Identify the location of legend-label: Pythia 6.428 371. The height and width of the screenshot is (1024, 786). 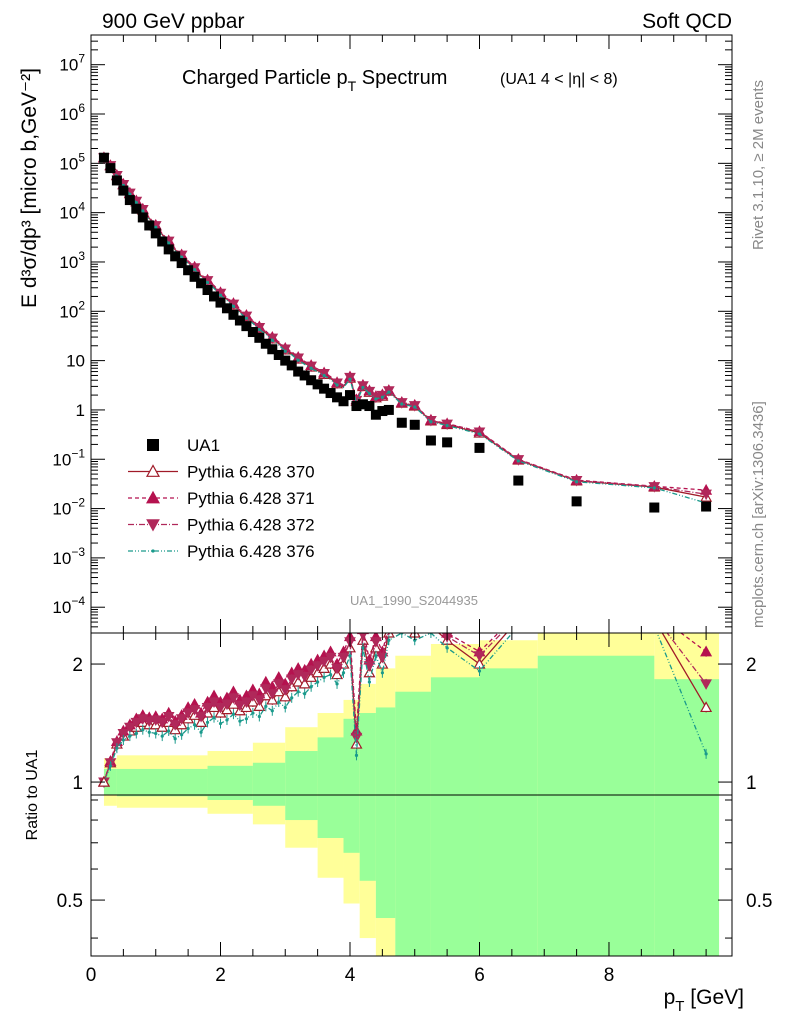
(251, 498).